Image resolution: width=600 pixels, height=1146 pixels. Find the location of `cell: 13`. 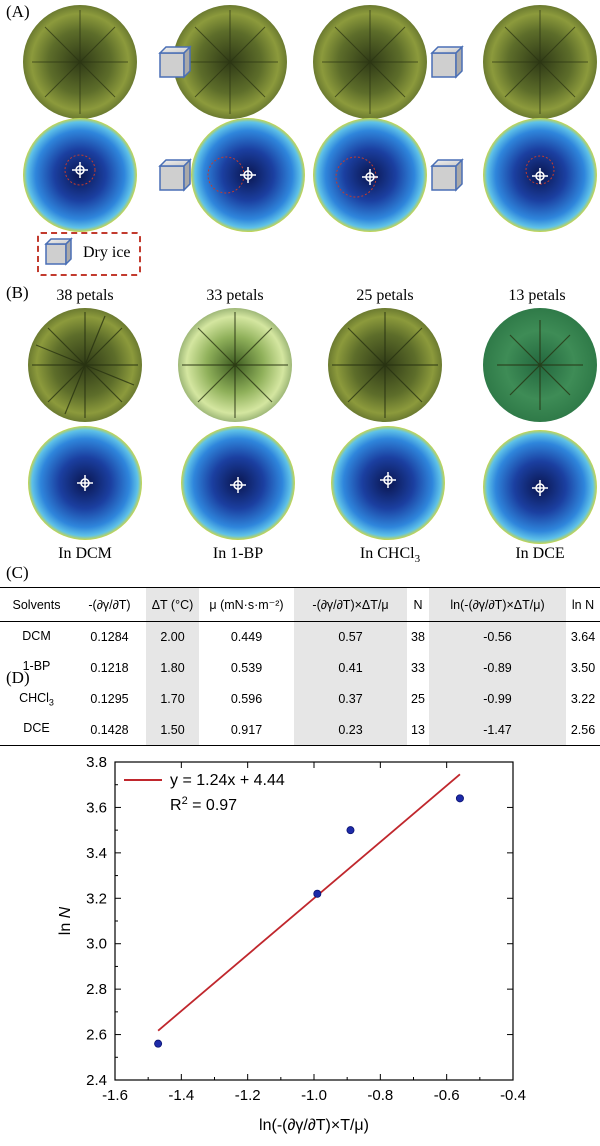

cell: 13 is located at coordinates (418, 729).